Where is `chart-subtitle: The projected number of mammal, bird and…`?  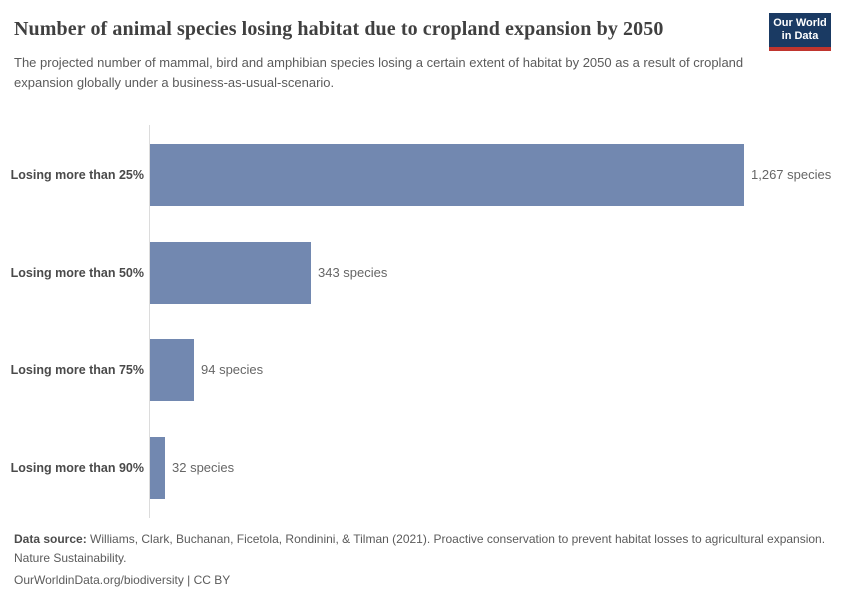 chart-subtitle: The projected number of mammal, bird and… is located at coordinates (379, 72).